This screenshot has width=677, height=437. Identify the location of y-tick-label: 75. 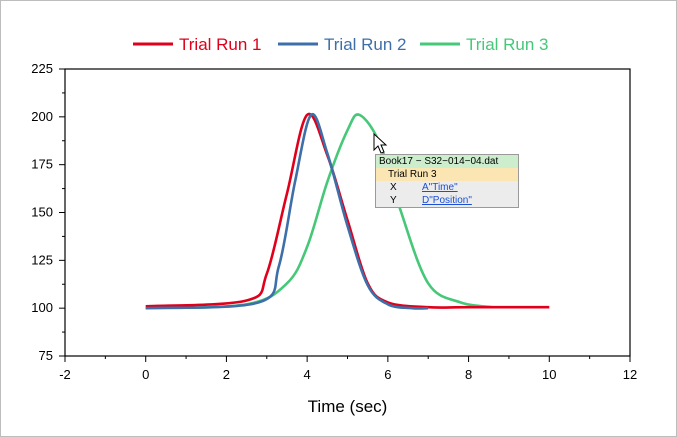
(46, 355).